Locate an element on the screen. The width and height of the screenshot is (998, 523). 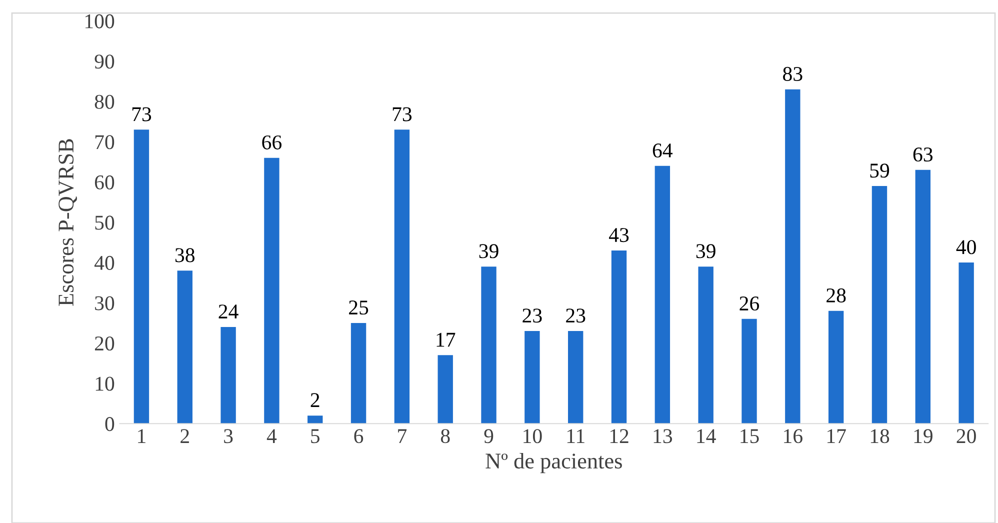
data-label: 63 is located at coordinates (923, 155).